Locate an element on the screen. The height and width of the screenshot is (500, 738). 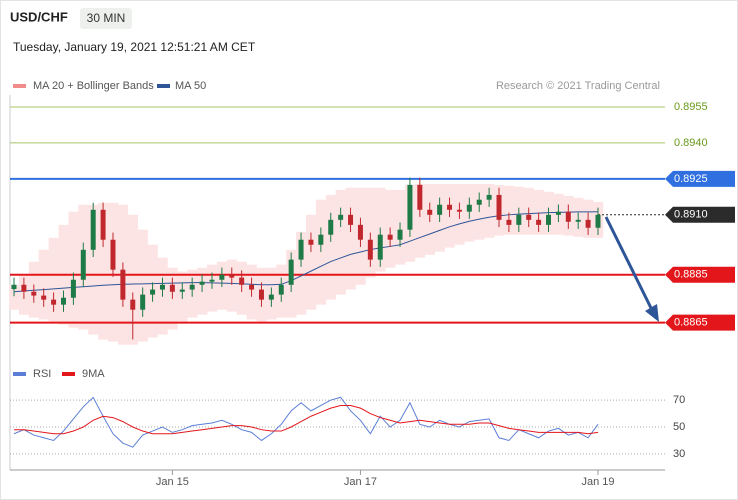
x-tick-label: Jan 17 is located at coordinates (360, 482).